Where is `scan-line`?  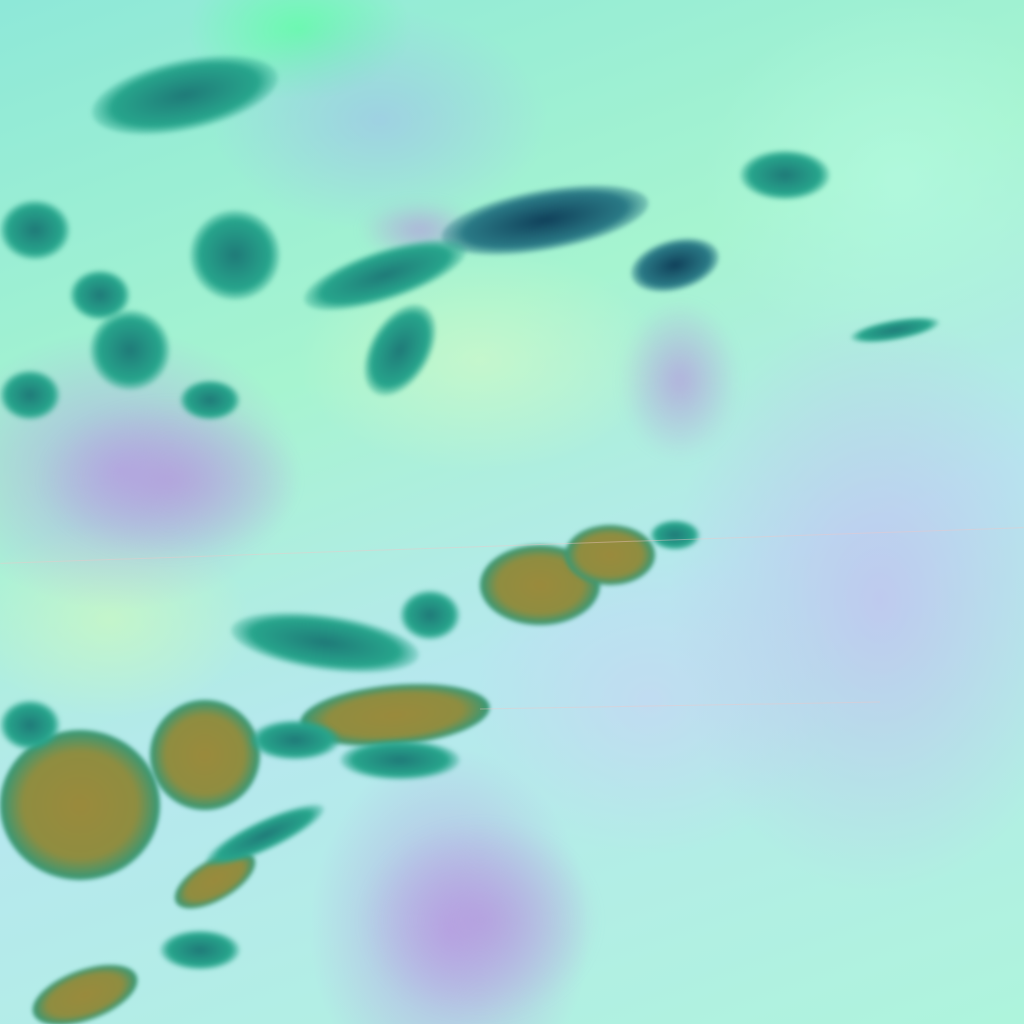
scan-line is located at coordinates (680, 705).